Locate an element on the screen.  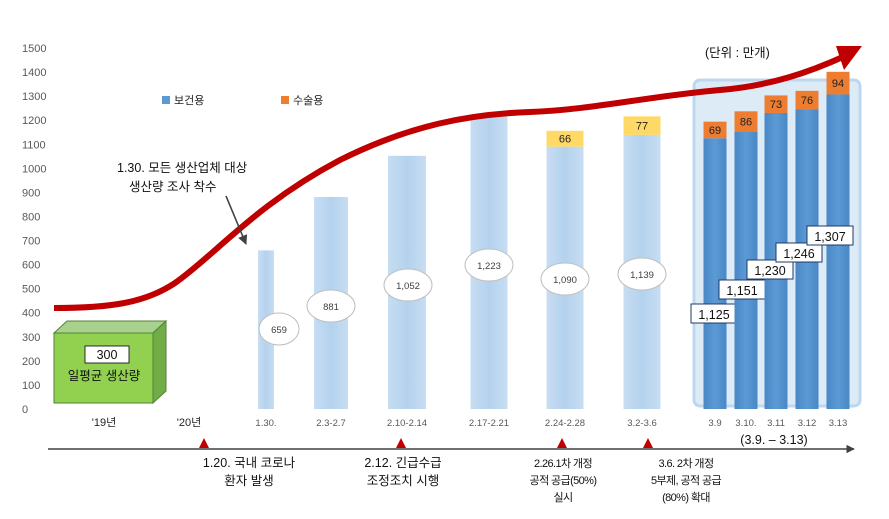
x-tick-label: 3.11 is located at coordinates (776, 423).